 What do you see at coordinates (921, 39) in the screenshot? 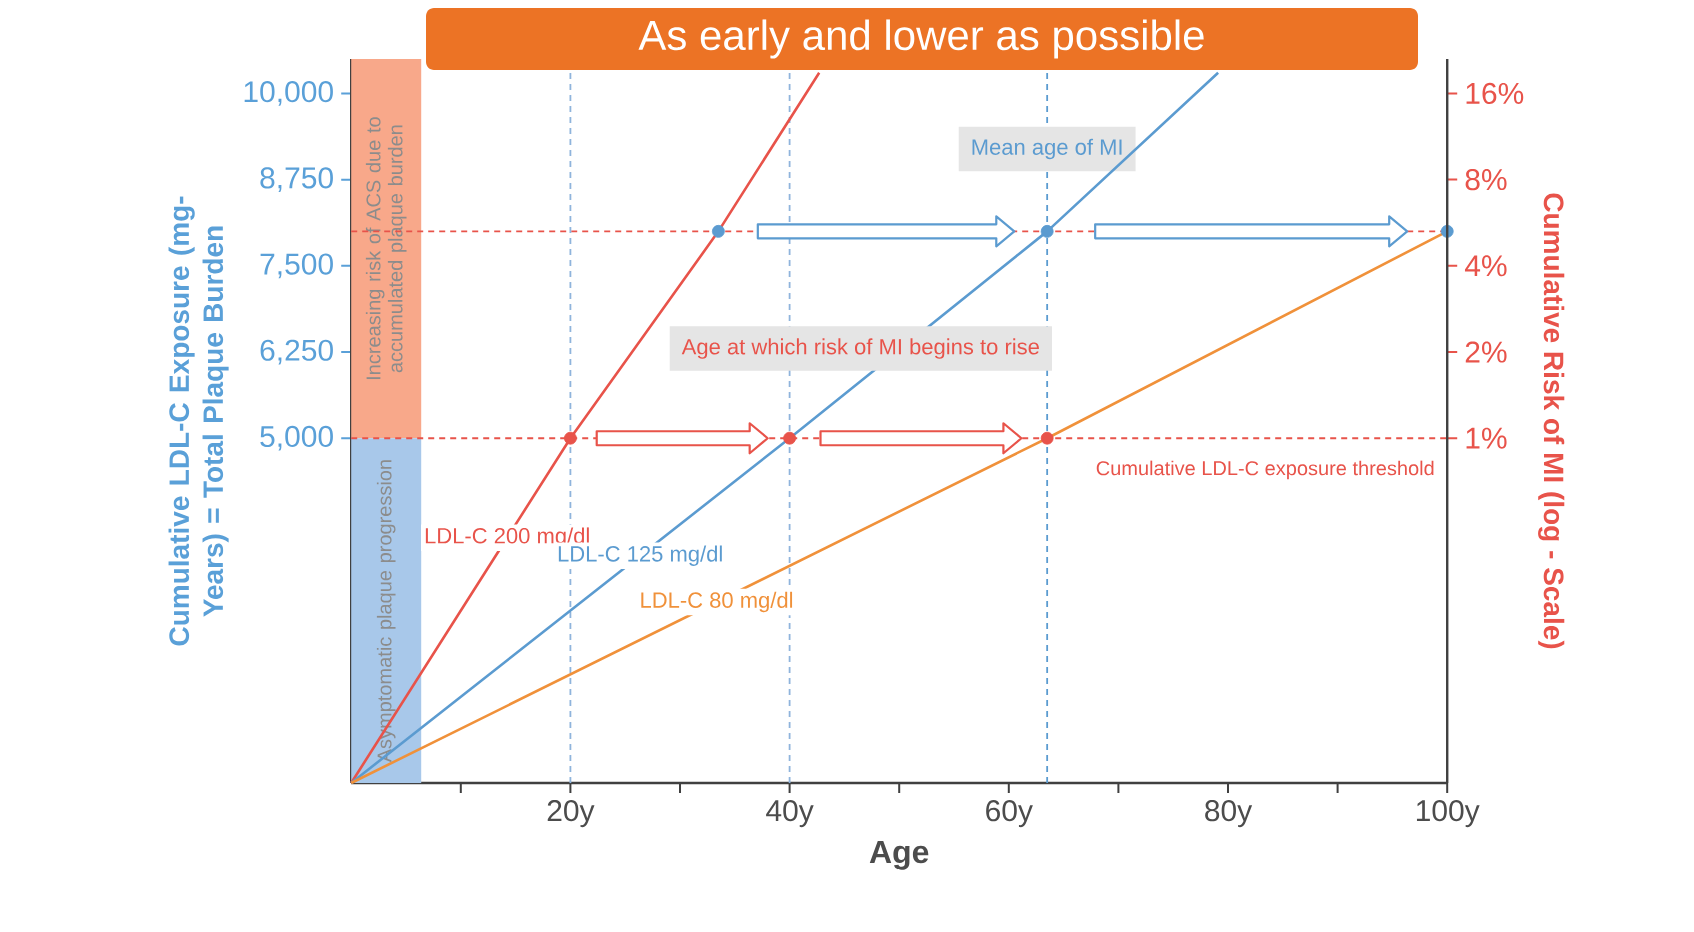
I see `chart-title: As early and lower as possible` at bounding box center [921, 39].